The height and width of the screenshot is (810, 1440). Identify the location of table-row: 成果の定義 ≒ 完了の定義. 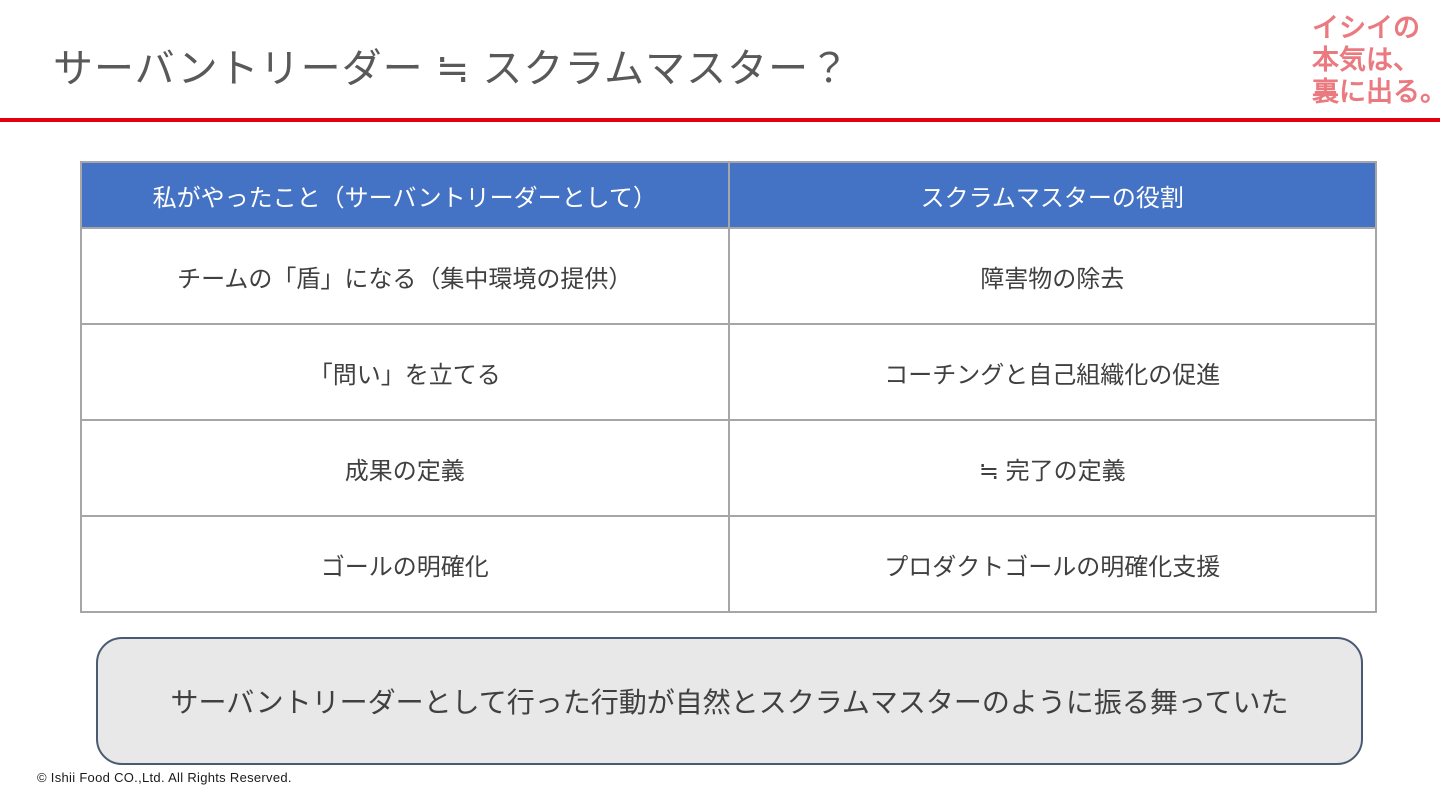
(728, 468).